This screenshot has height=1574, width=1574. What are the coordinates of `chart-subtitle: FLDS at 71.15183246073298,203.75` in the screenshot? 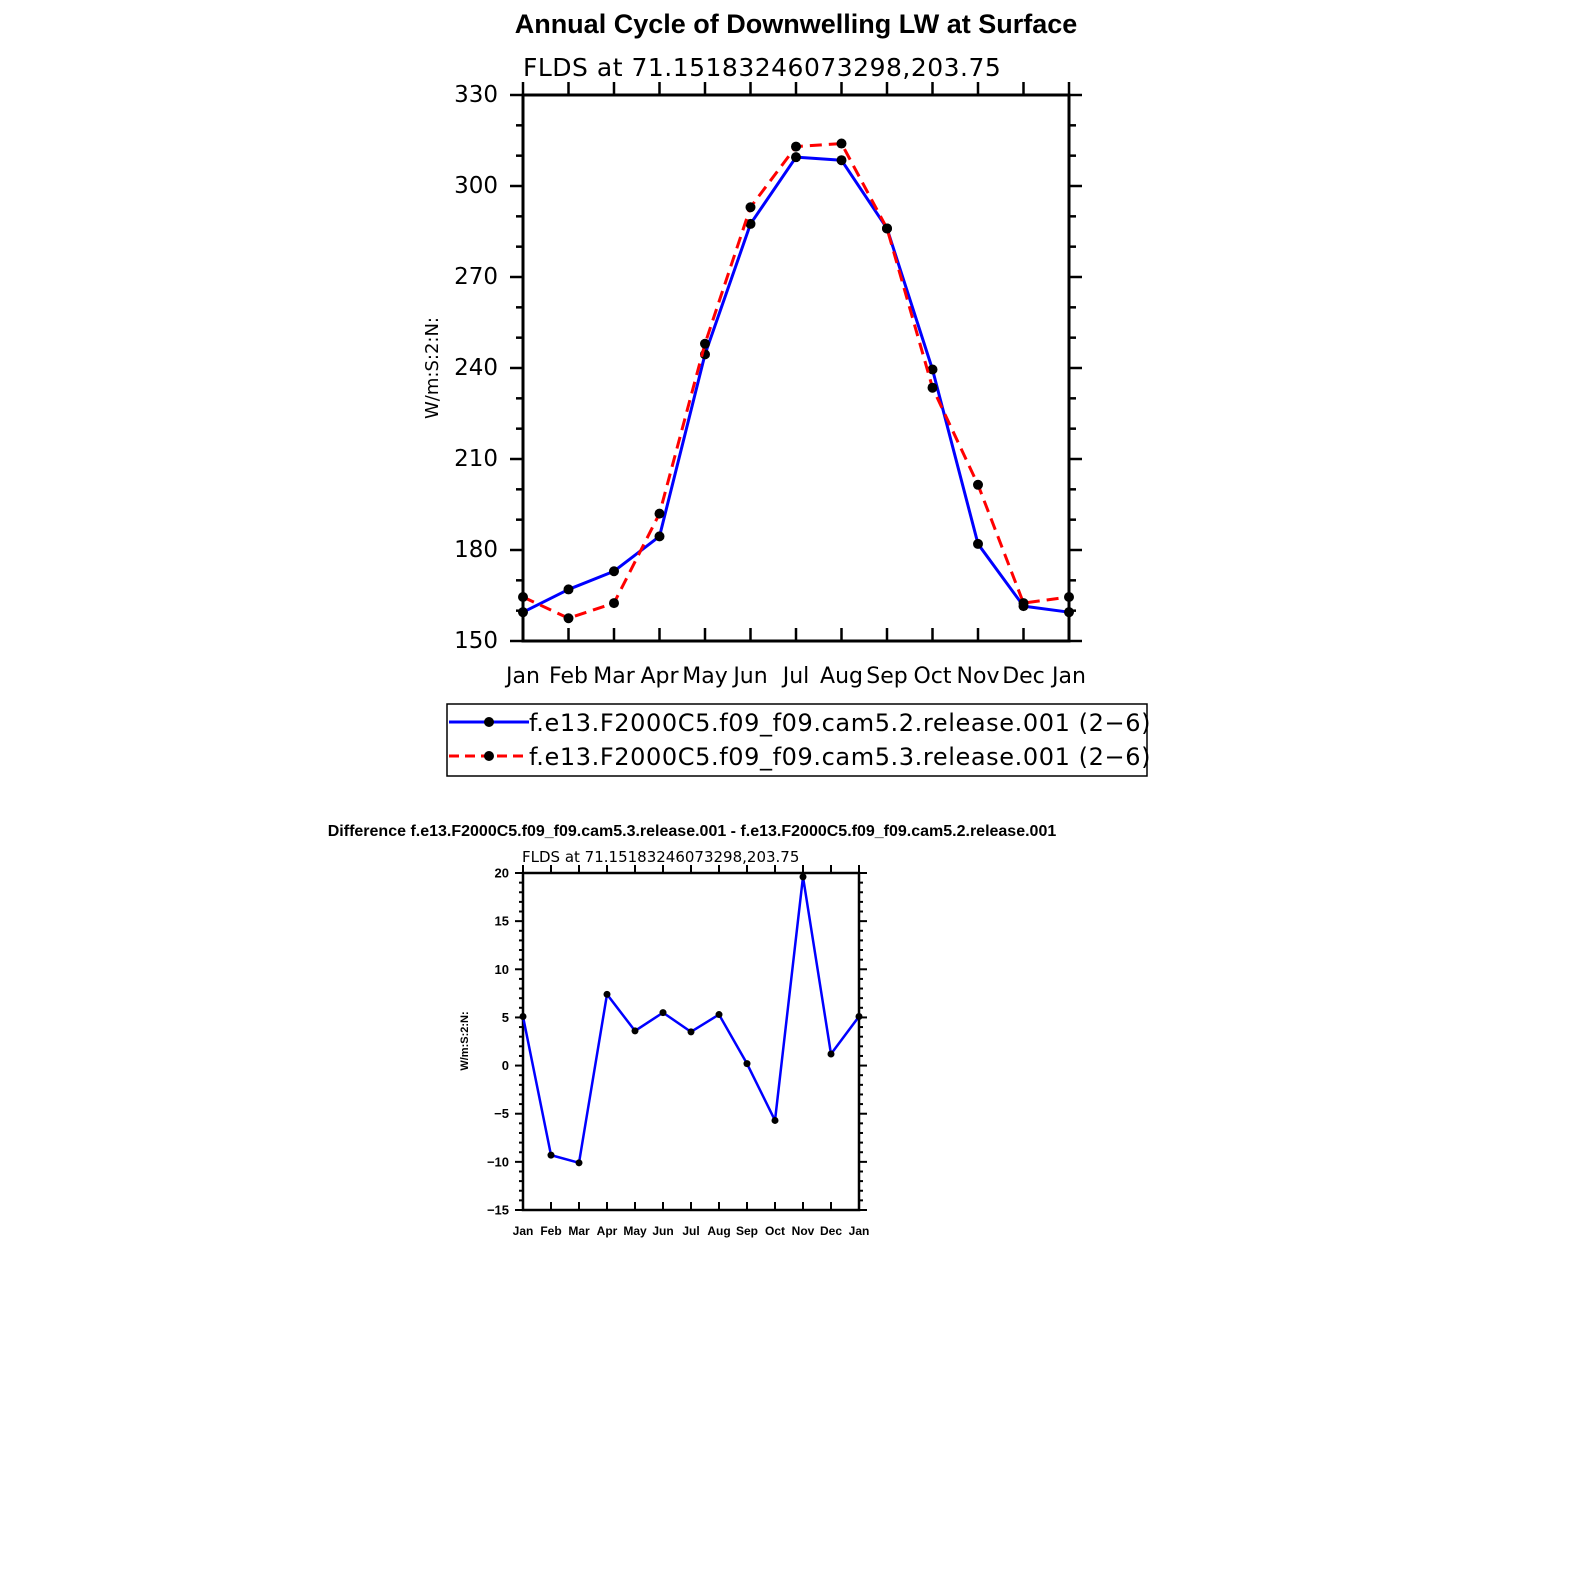 It's located at (762, 67).